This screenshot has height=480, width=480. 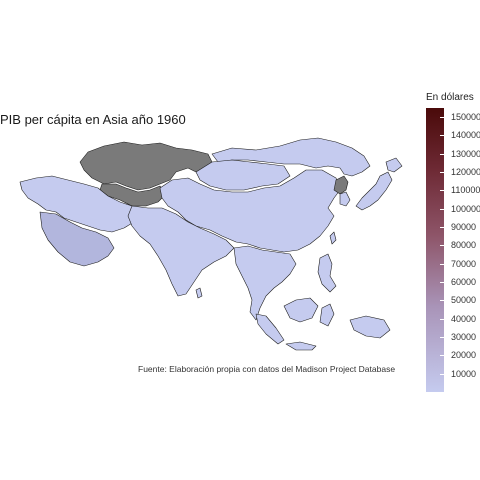 What do you see at coordinates (465, 135) in the screenshot?
I see `legend-tick-label: 140000` at bounding box center [465, 135].